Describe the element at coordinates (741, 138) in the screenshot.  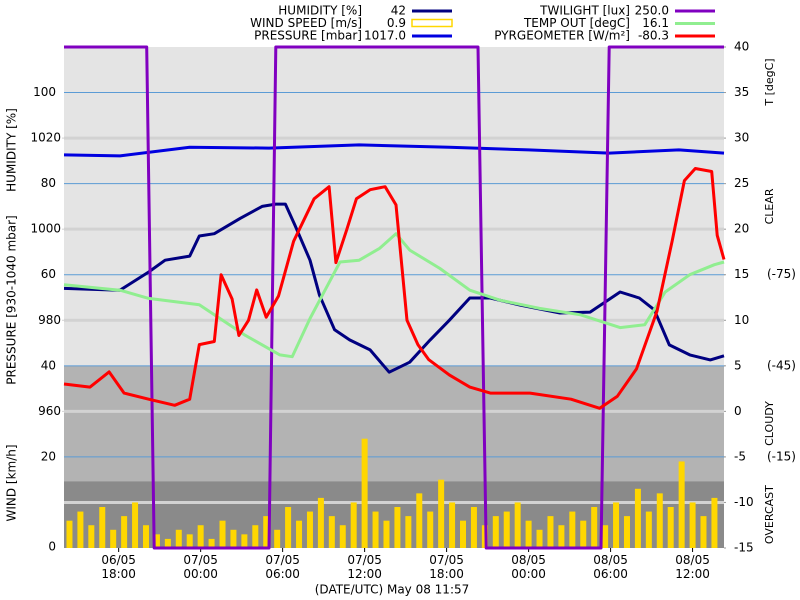
I see `y2-tick-label: 30` at that location.